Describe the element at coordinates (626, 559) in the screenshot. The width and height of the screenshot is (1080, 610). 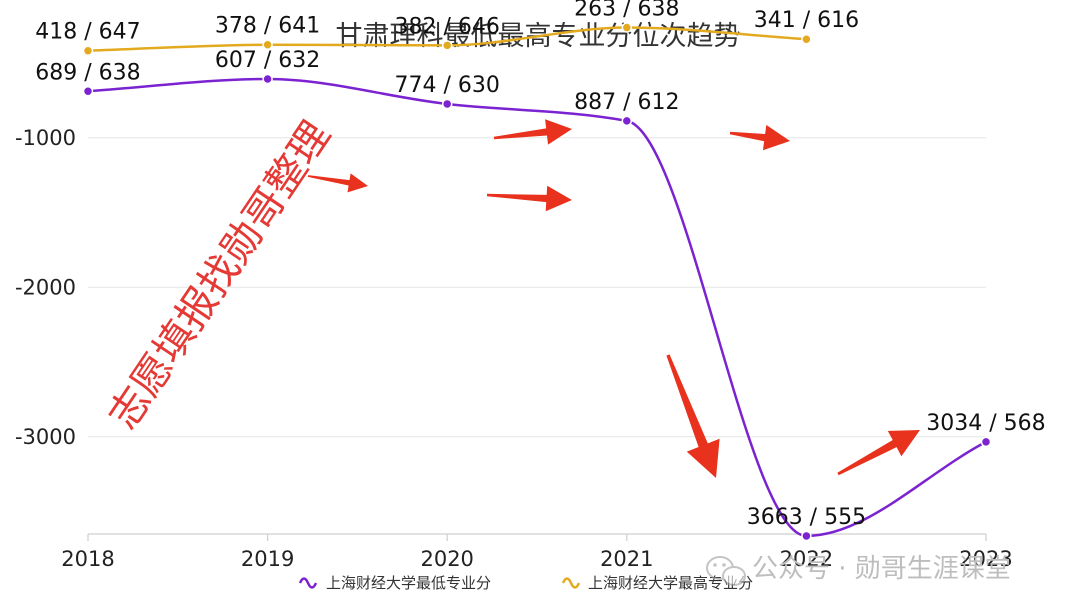
I see `x-tick-label: 2021` at that location.